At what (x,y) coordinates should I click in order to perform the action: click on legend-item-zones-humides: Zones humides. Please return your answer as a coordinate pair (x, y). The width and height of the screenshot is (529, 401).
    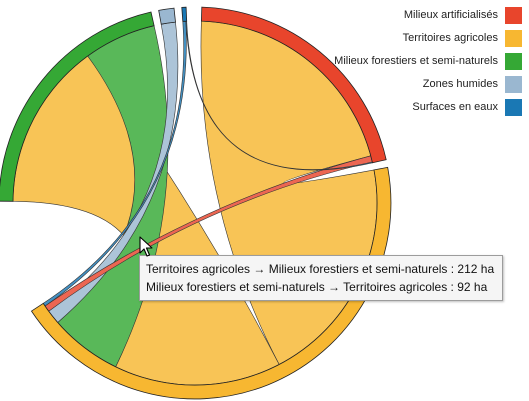
    Looking at the image, I should click on (407, 84).